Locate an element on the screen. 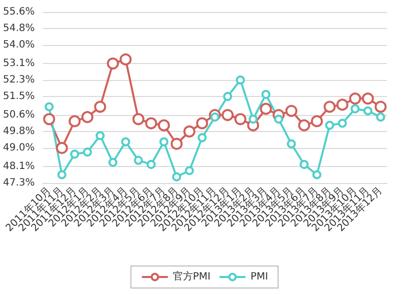  y-tick-label: 55.6% is located at coordinates (18, 12).